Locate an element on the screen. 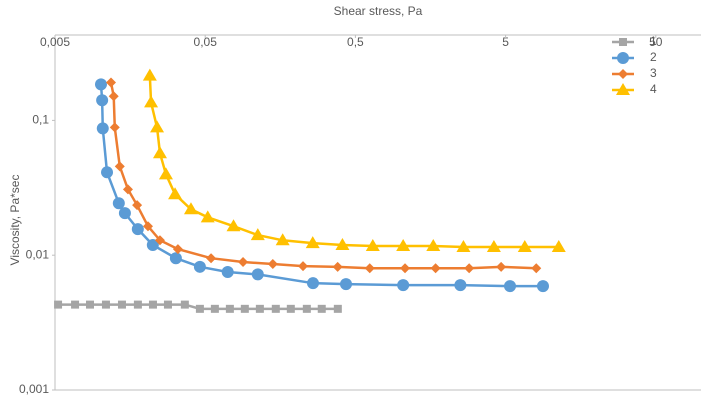 This screenshot has height=402, width=702. legend-label: 4 is located at coordinates (653, 89).